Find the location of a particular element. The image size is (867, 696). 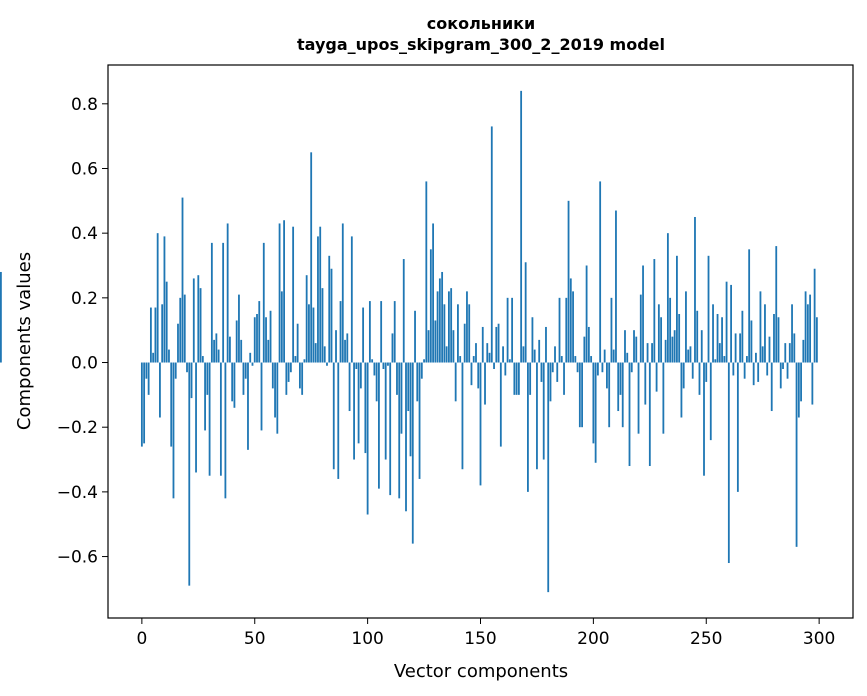

x-tick-label: 250 is located at coordinates (706, 639).